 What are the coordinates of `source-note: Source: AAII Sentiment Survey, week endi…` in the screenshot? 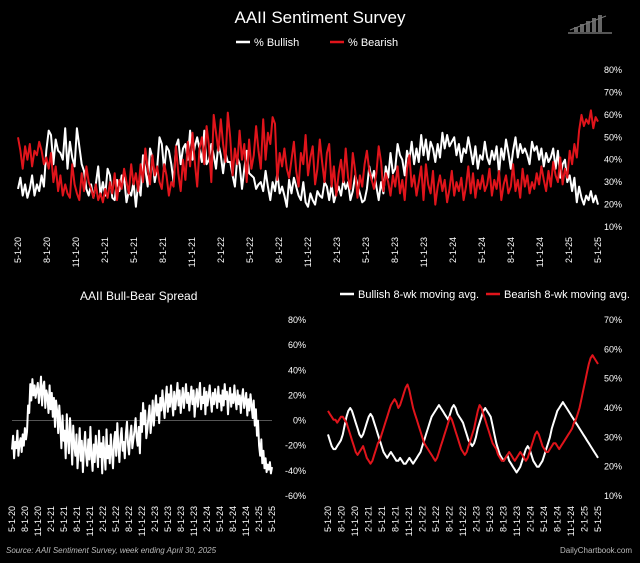 It's located at (111, 550).